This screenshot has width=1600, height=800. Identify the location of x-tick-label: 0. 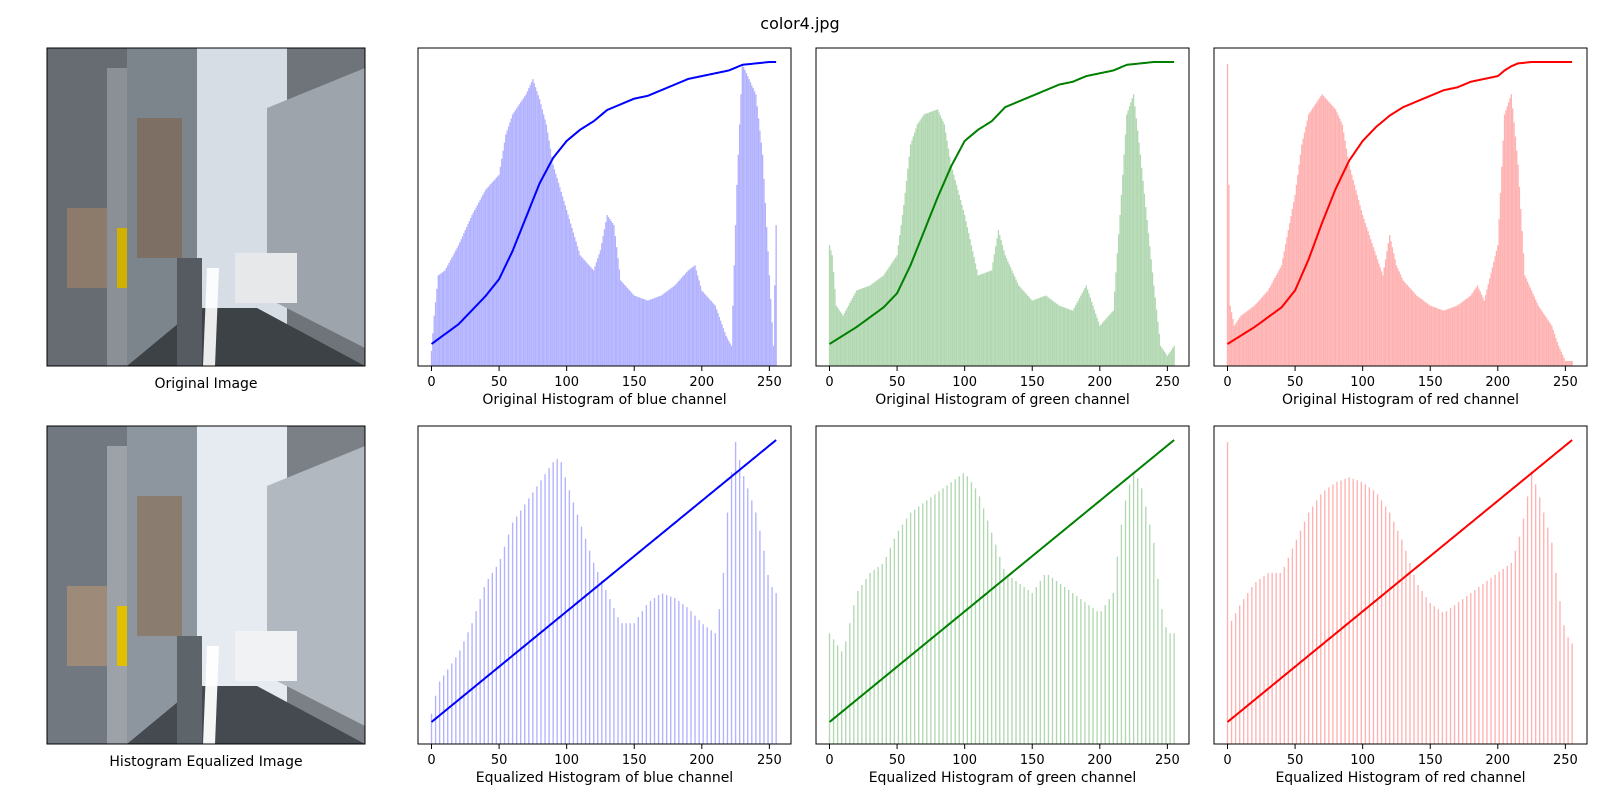
(829, 382).